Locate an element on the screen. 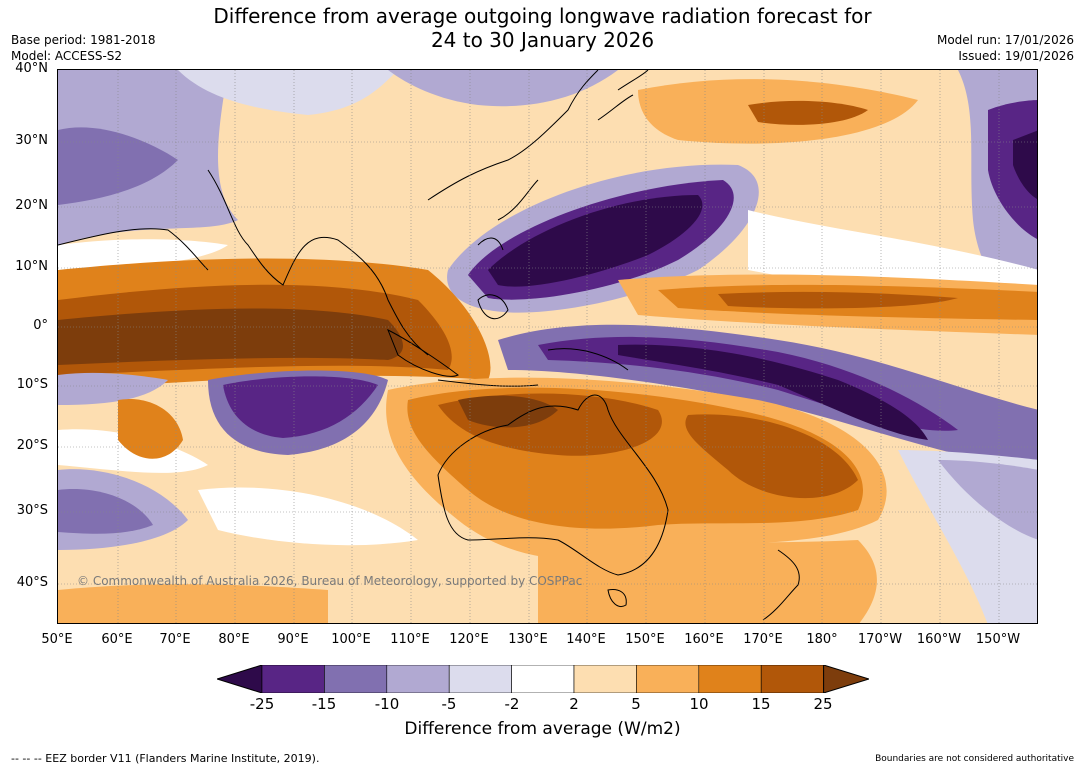 The height and width of the screenshot is (770, 1085). lat-label-20n: 20°N is located at coordinates (31, 205).